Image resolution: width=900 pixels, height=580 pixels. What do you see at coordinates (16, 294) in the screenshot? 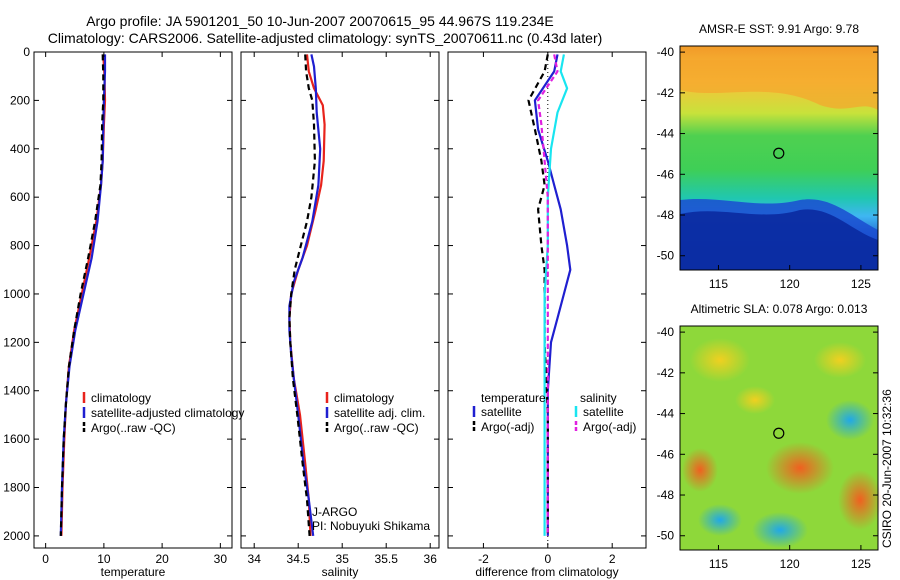
I see `y-tick-label: 1000` at bounding box center [16, 294].